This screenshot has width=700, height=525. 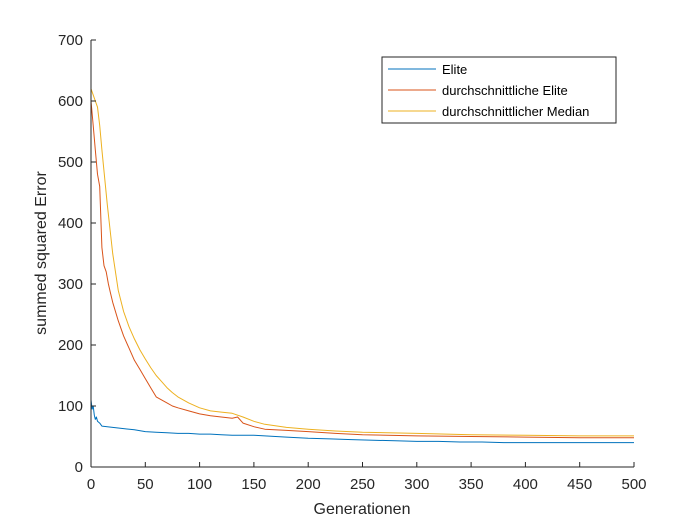 What do you see at coordinates (505, 90) in the screenshot?
I see `legend-label-2: durchschnittliche Elite` at bounding box center [505, 90].